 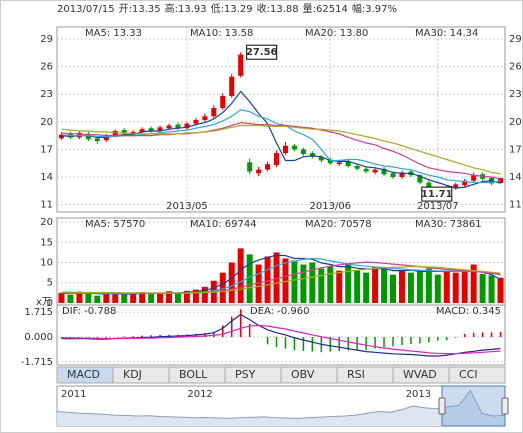 I want to click on annotation: 11.71, so click(x=437, y=194).